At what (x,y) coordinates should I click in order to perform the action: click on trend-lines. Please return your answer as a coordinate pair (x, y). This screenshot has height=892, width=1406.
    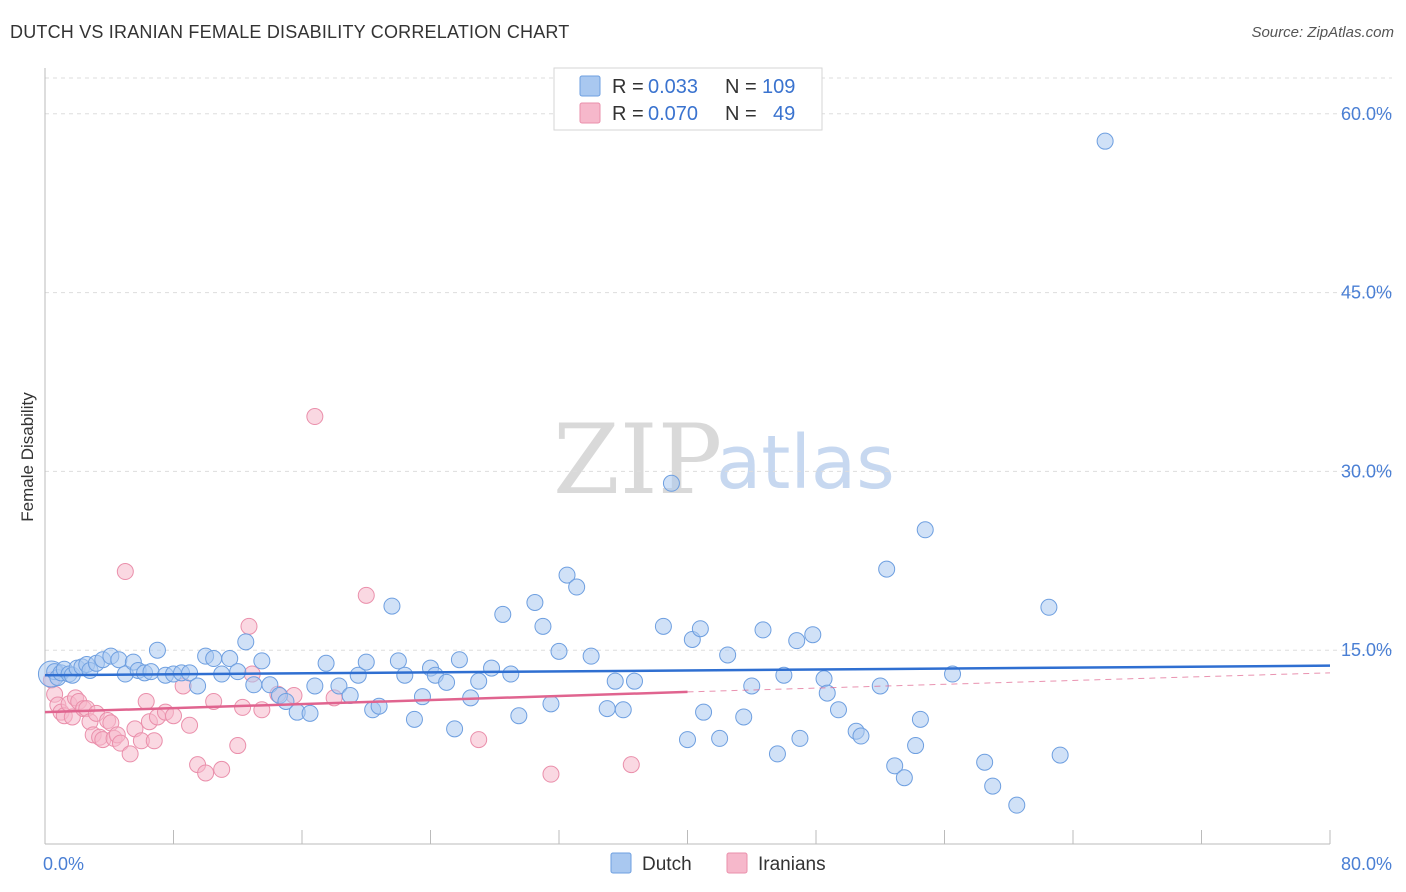
    Looking at the image, I should click on (687, 689).